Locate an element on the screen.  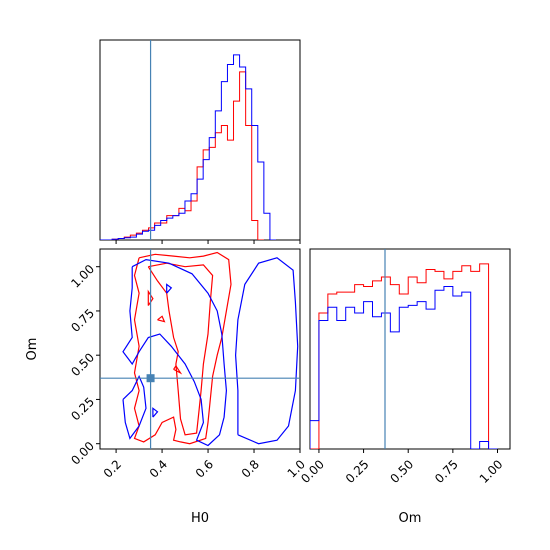
joint-xtick-label-1: 0.4 is located at coordinates (158, 468).